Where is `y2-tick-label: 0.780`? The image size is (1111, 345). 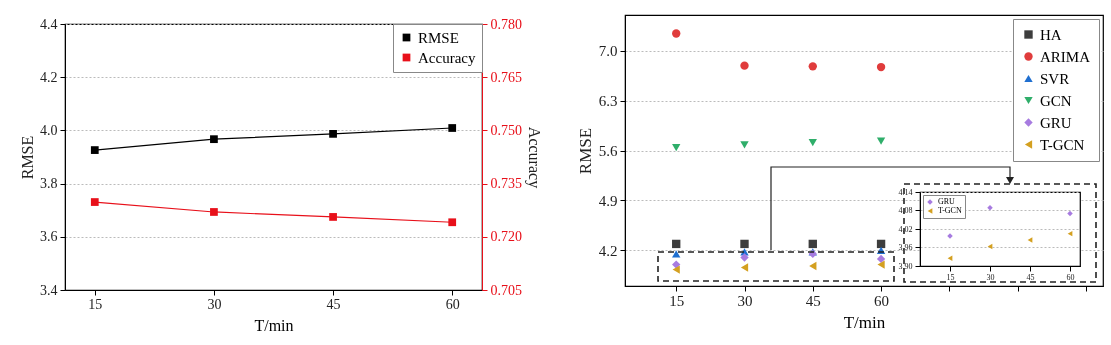
y2-tick-label: 0.780 is located at coordinates (506, 24).